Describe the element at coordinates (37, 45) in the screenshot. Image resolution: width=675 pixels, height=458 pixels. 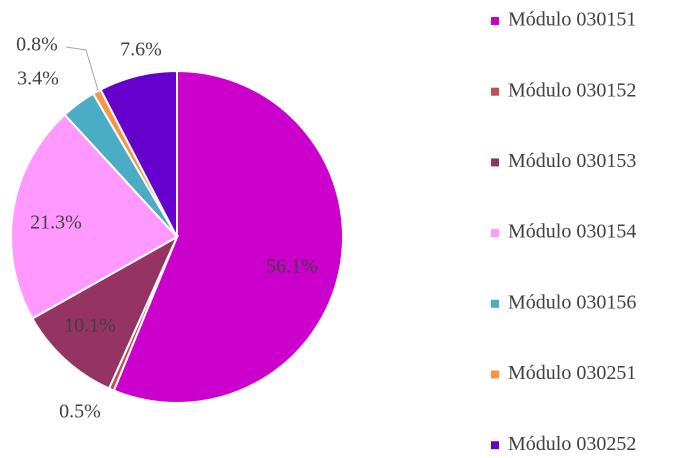
I see `data-label: 0.8%` at that location.